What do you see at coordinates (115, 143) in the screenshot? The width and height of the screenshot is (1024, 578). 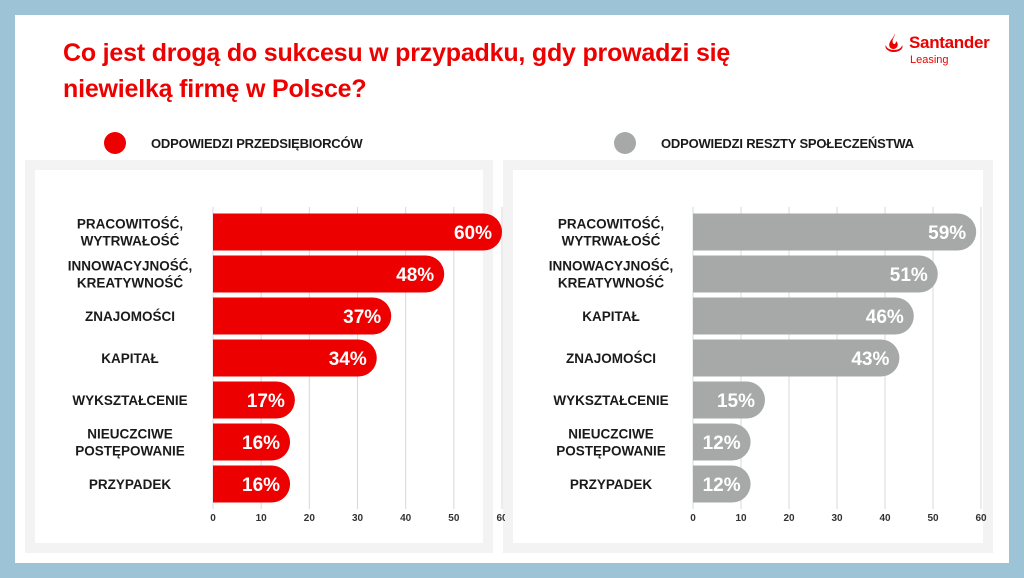 I see `legend-dot-entrepreneurs` at bounding box center [115, 143].